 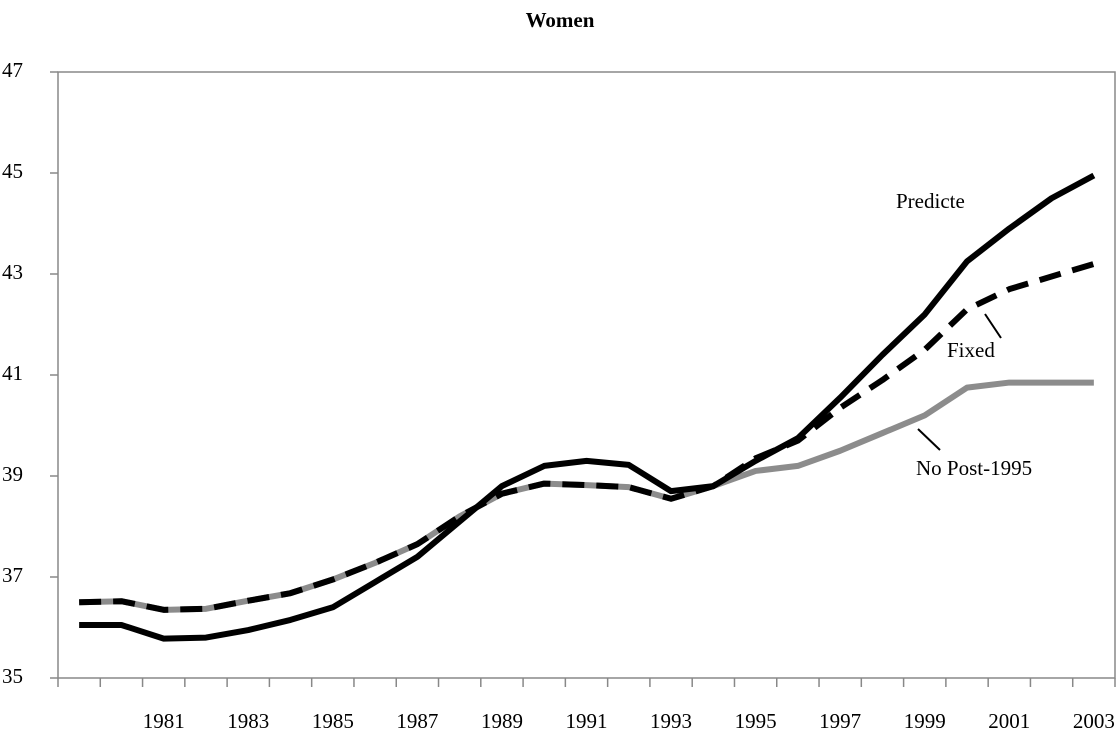 I want to click on y-tick-label: 37, so click(x=12, y=575).